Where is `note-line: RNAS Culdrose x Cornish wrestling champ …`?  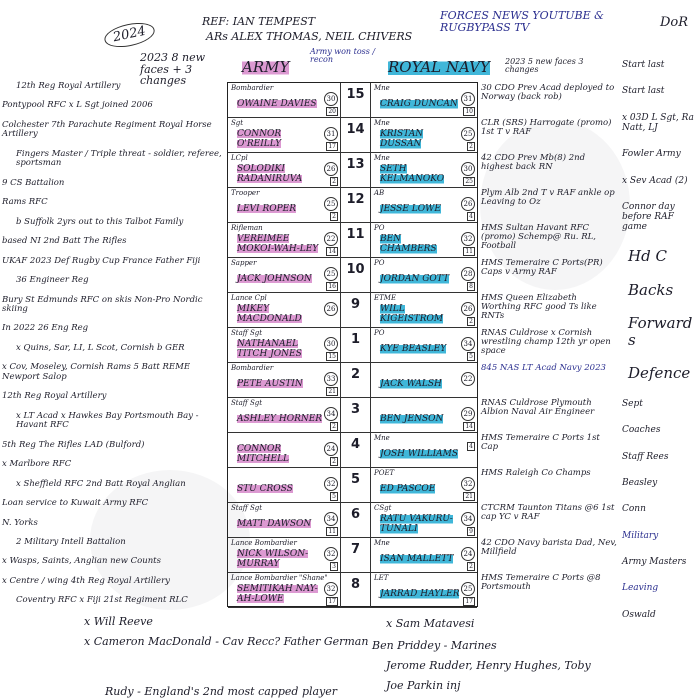
note-line: RNAS Culdrose x Cornish wrestling champ … is located at coordinates (546, 342).